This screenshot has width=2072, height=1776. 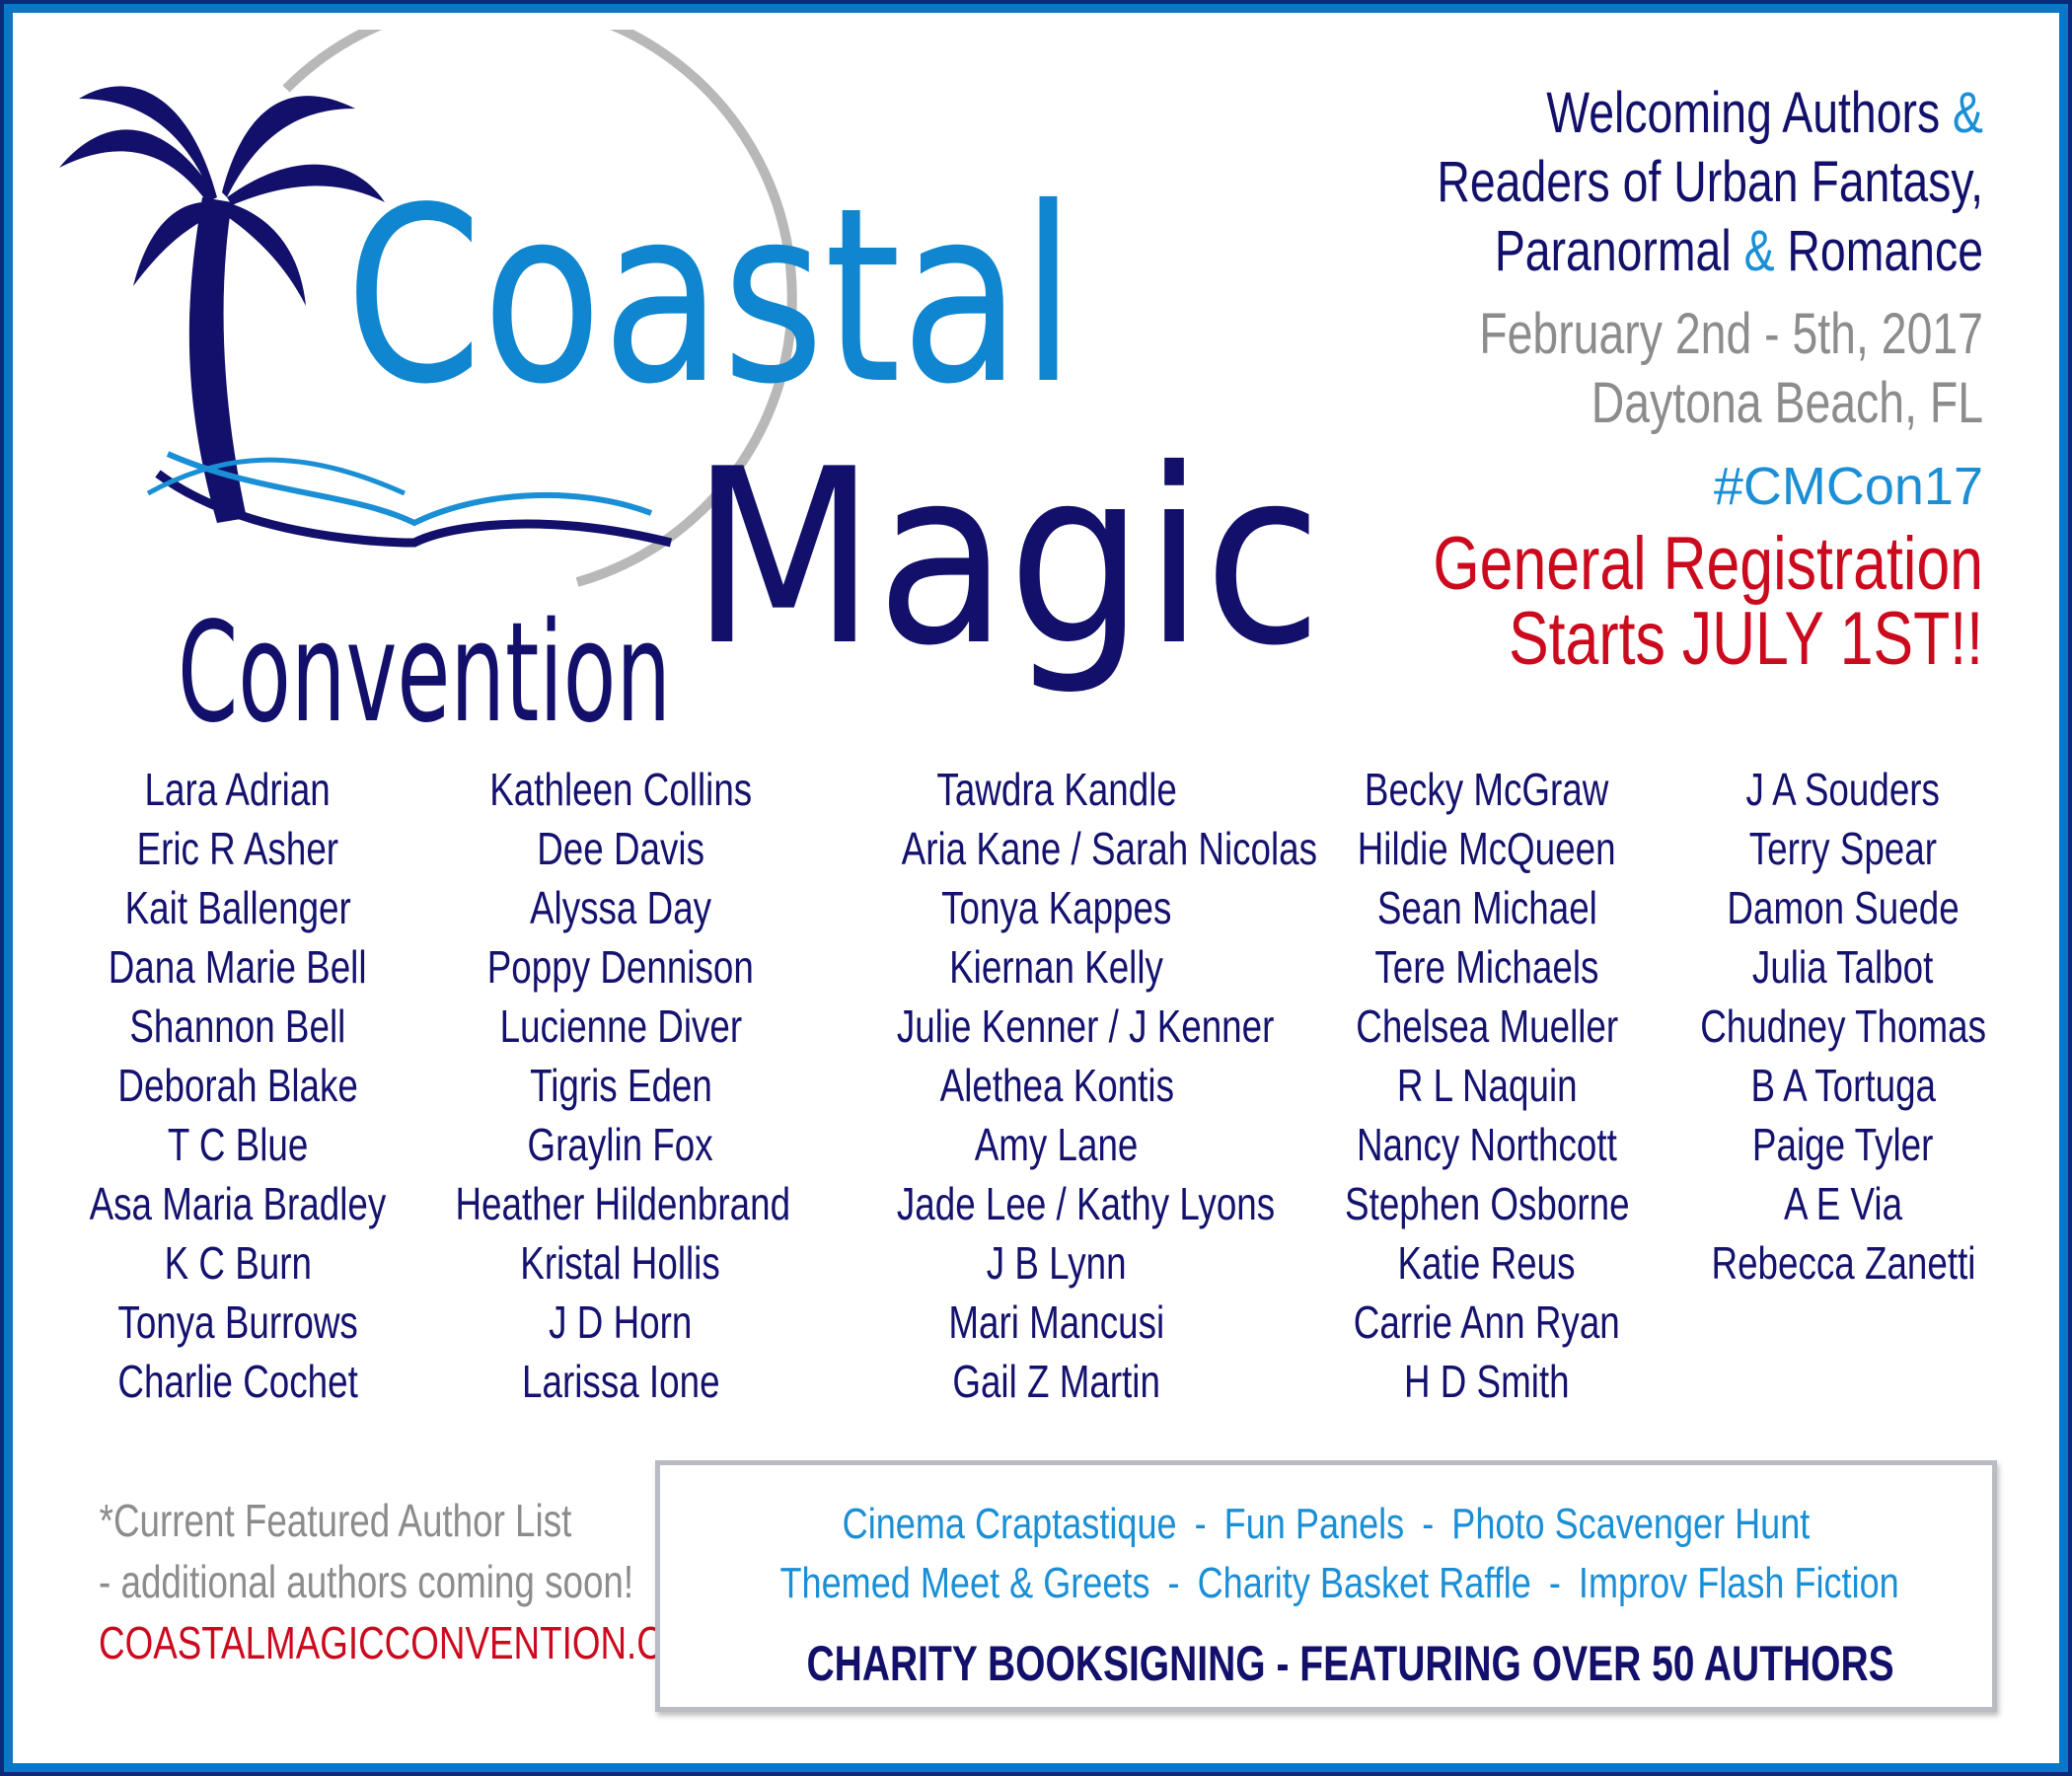 I want to click on author-name: Damon Suede, so click(x=1844, y=907).